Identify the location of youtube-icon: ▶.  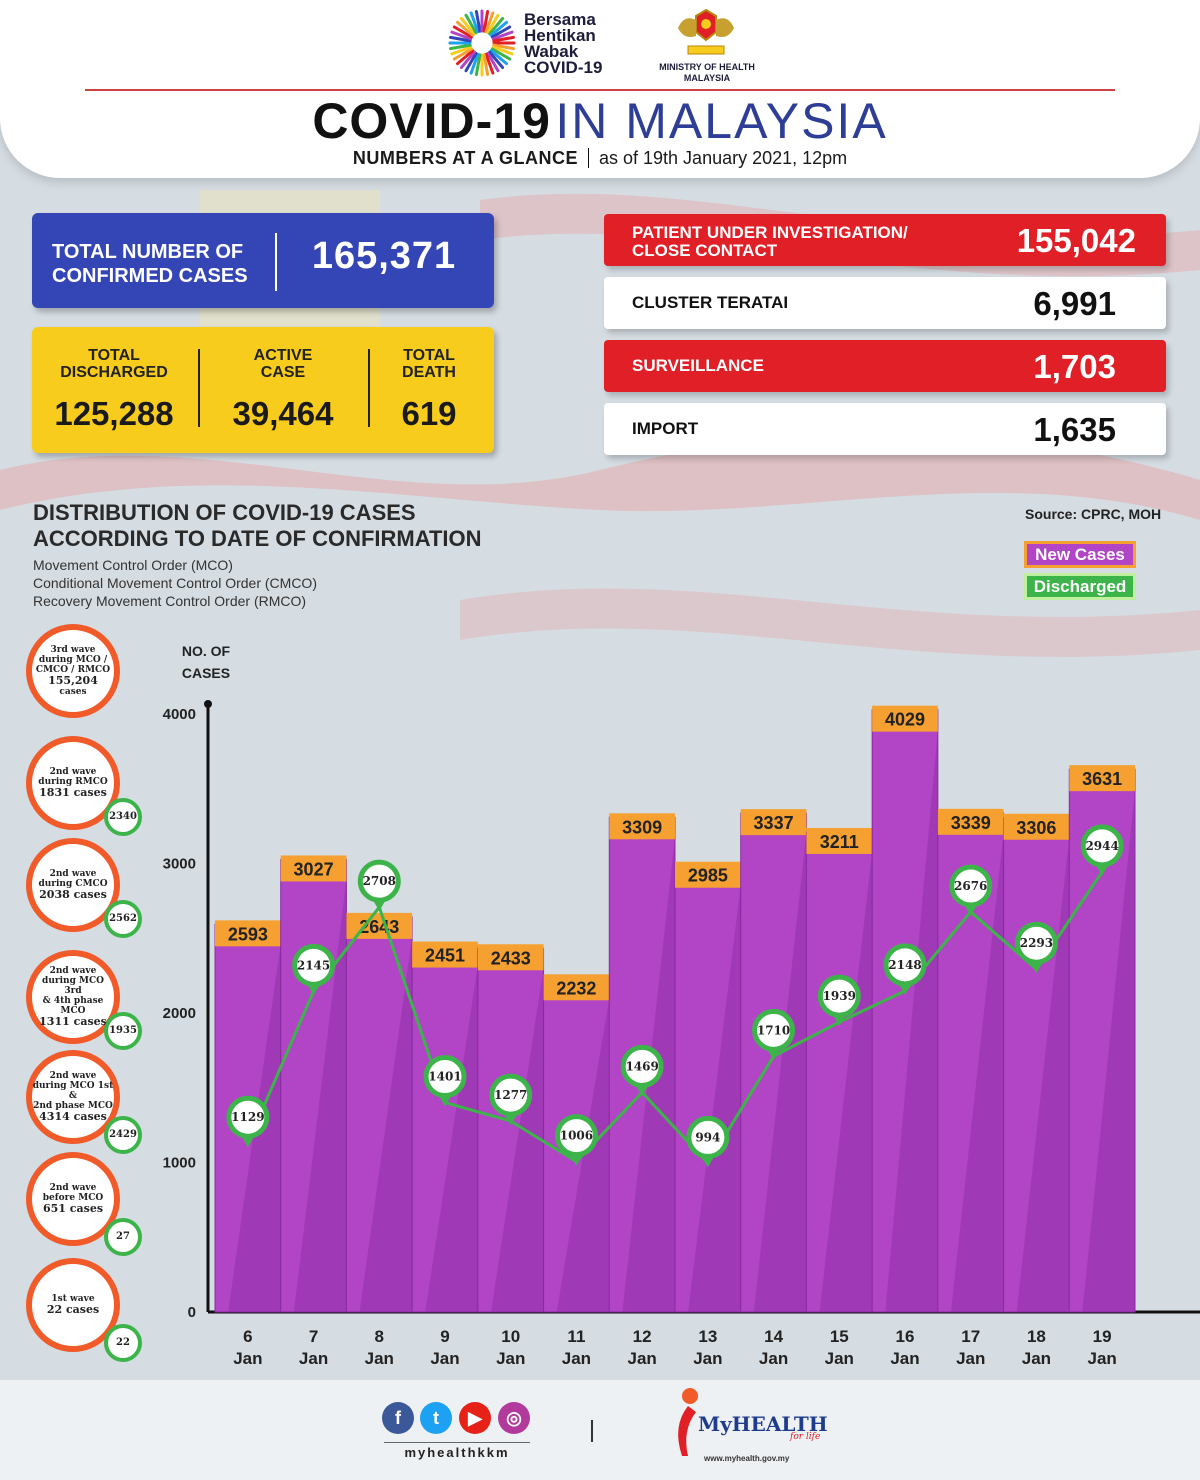
(475, 1418).